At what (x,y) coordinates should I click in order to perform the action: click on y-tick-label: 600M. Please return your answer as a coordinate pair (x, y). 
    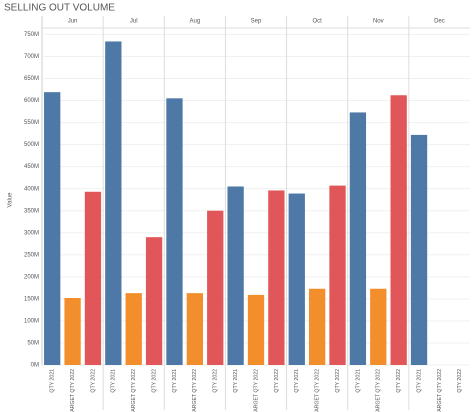
    Looking at the image, I should click on (31, 101).